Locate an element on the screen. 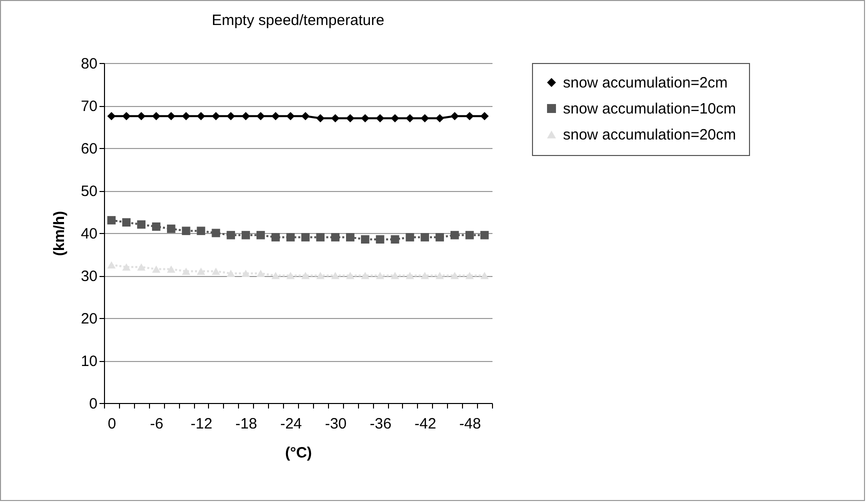 This screenshot has width=867, height=503. x-tick-label: -18 is located at coordinates (246, 424).